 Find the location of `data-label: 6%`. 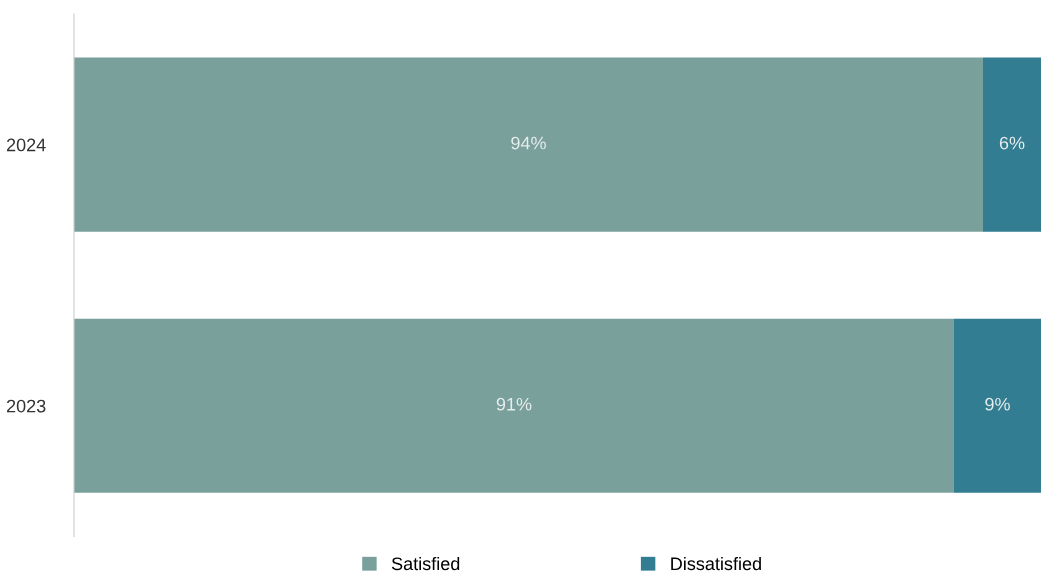

data-label: 6% is located at coordinates (1012, 143).